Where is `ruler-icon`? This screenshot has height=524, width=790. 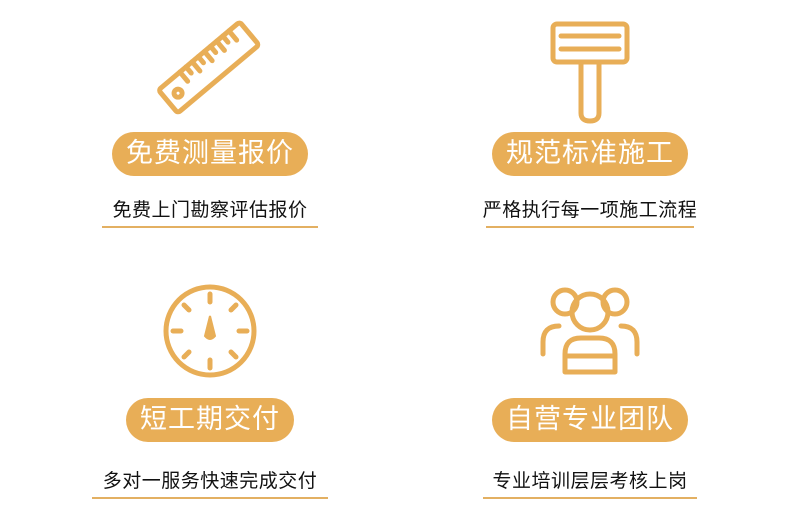
ruler-icon is located at coordinates (210, 69).